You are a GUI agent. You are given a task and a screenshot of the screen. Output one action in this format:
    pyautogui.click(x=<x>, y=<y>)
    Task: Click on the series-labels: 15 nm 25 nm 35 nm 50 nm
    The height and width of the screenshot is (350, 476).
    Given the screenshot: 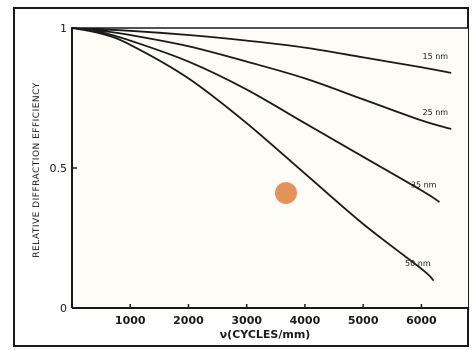 What is the action you would take?
    pyautogui.click(x=426, y=160)
    